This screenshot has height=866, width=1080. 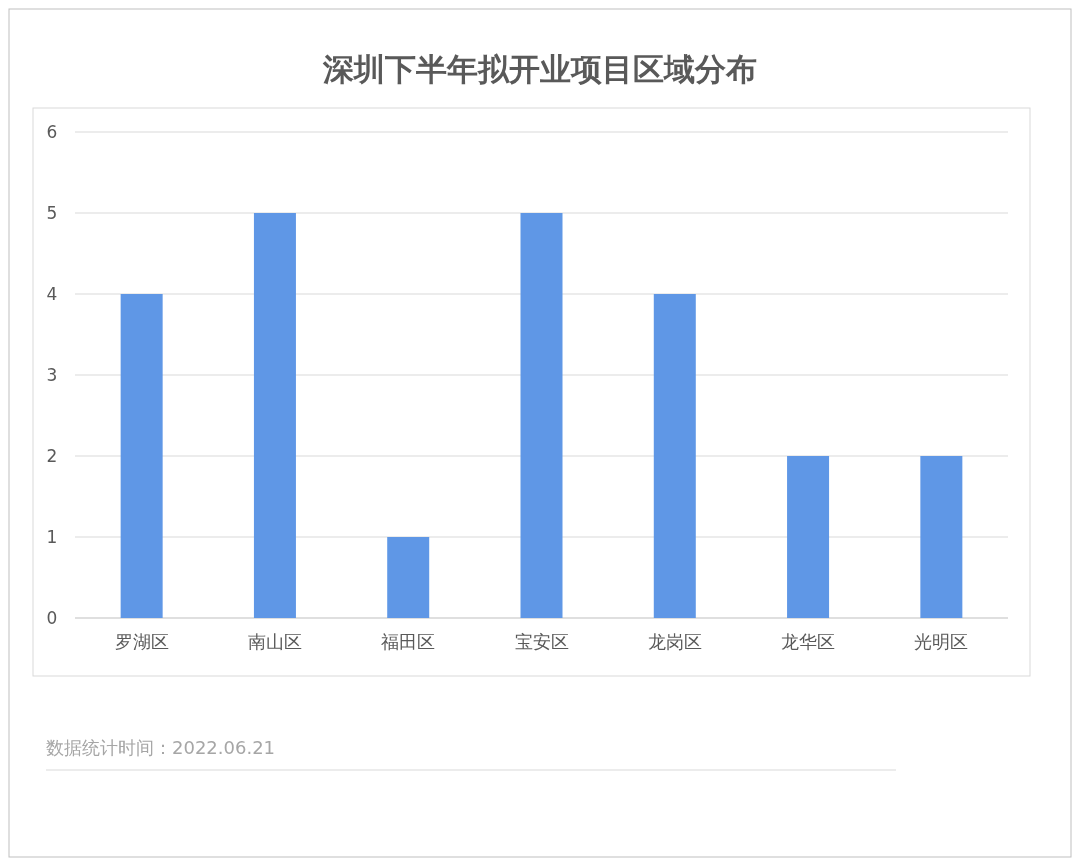 What do you see at coordinates (141, 641) in the screenshot?
I see `x-tick-label: 罗湖区` at bounding box center [141, 641].